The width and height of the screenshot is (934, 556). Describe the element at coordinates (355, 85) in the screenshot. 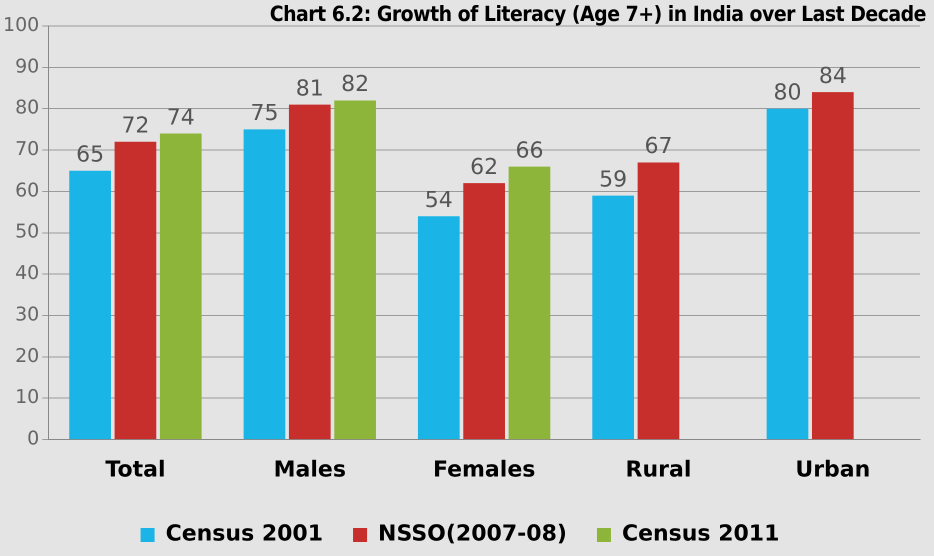

I see `data-label: 82` at that location.